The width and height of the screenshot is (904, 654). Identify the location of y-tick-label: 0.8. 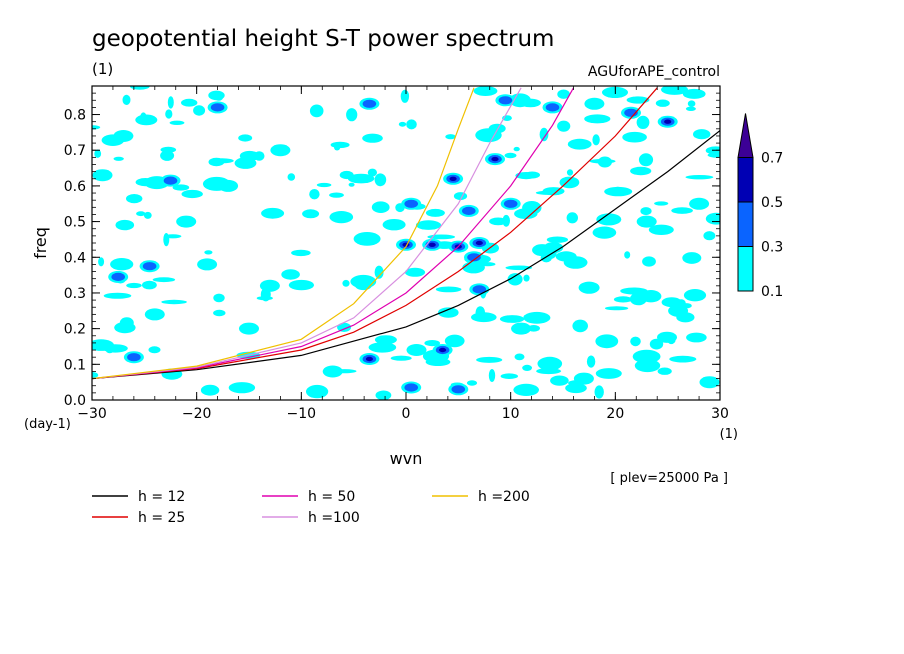
(75, 116).